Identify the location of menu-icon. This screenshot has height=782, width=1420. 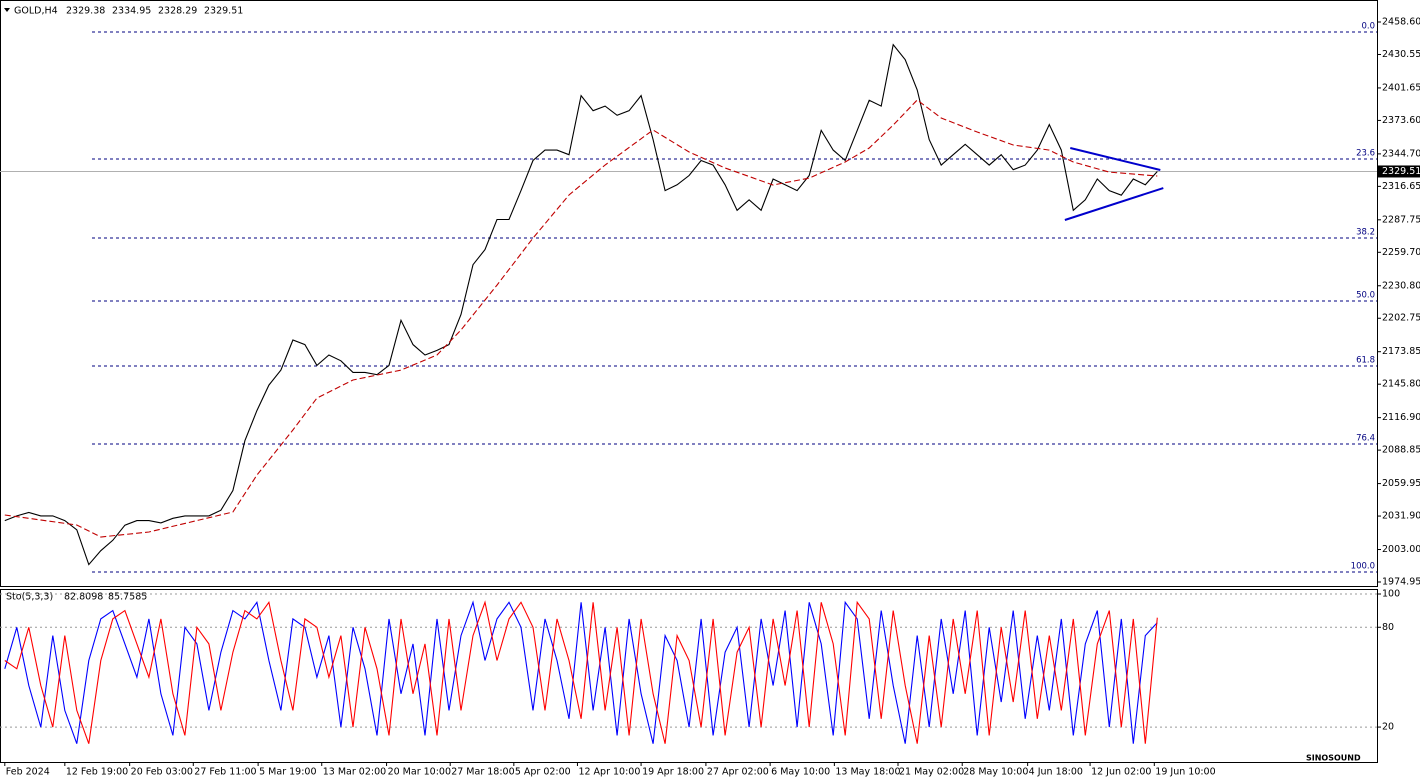
(7, 10).